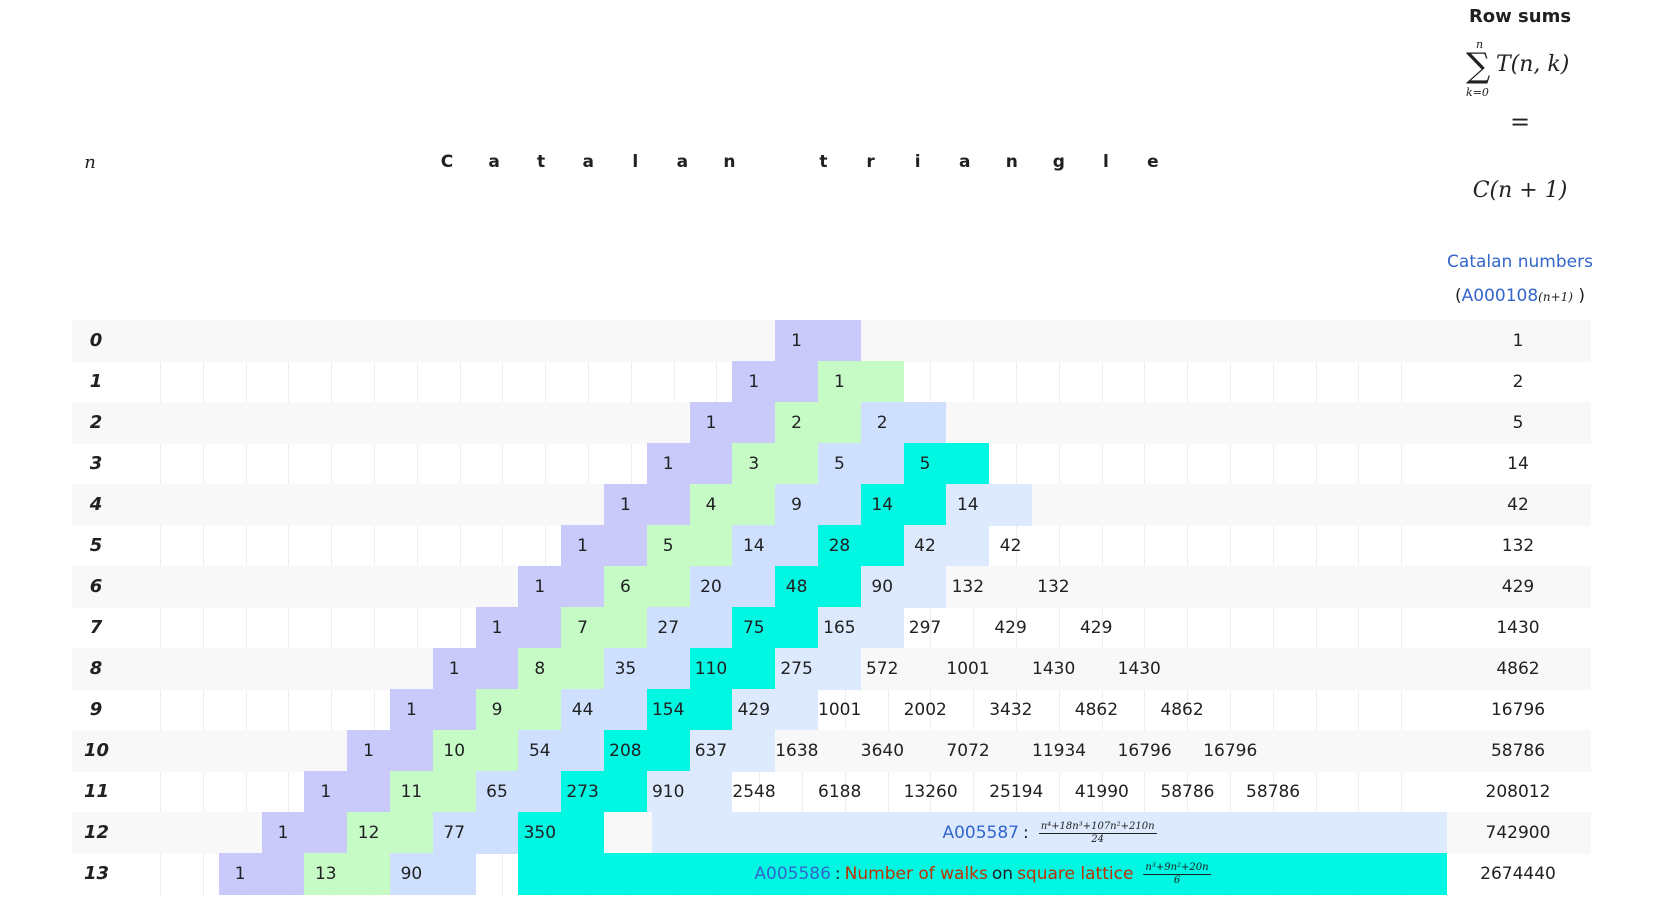 The width and height of the screenshot is (1661, 897). Describe the element at coordinates (1518, 546) in the screenshot. I see `row-sum-cell: 132` at that location.